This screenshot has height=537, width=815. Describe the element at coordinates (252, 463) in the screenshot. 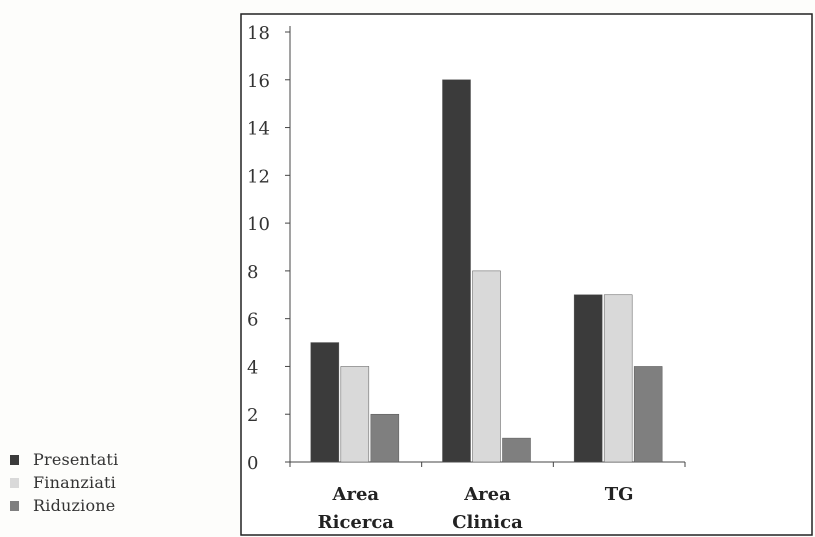

I see `y-tick-label: 0` at that location.